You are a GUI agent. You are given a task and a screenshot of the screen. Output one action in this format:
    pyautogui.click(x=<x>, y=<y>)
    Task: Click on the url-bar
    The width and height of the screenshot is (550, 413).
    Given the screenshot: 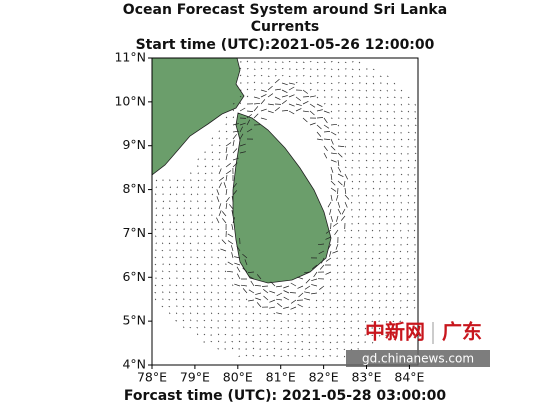 What is the action you would take?
    pyautogui.click(x=418, y=358)
    